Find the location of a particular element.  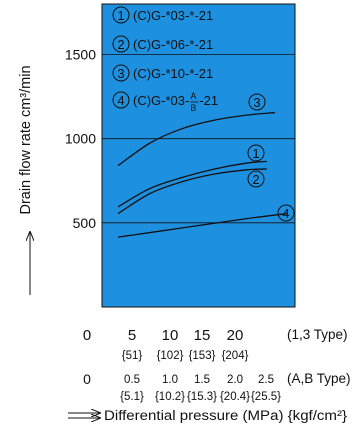

legend-marker: 4 is located at coordinates (120, 100).